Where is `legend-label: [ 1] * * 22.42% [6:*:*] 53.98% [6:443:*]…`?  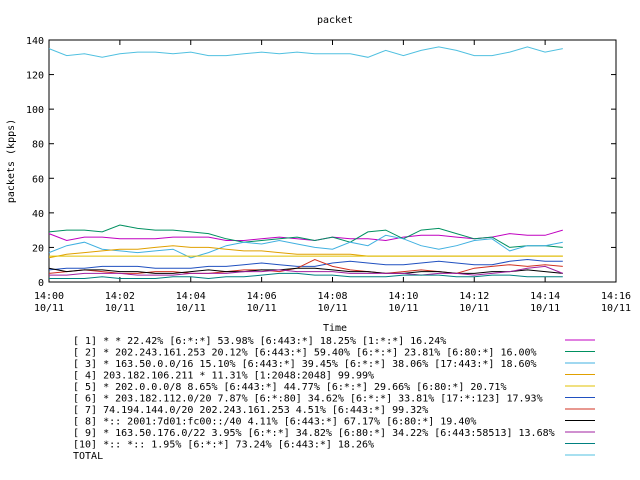 legend-label: [ 1] * * 22.42% [6:*:*] 53.98% [6:443:*]… is located at coordinates (259, 341).